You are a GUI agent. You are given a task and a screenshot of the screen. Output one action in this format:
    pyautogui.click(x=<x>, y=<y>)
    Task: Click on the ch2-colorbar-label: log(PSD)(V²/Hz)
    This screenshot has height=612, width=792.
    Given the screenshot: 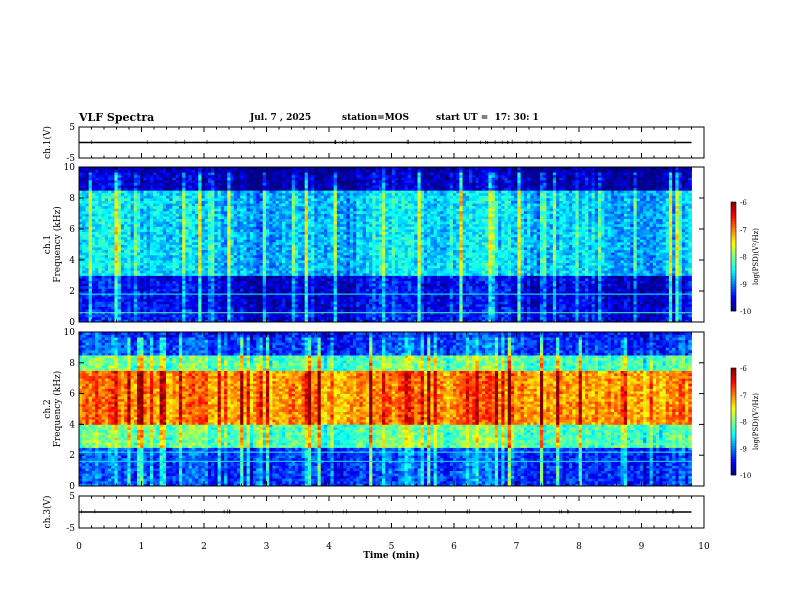 What is the action you would take?
    pyautogui.click(x=756, y=421)
    